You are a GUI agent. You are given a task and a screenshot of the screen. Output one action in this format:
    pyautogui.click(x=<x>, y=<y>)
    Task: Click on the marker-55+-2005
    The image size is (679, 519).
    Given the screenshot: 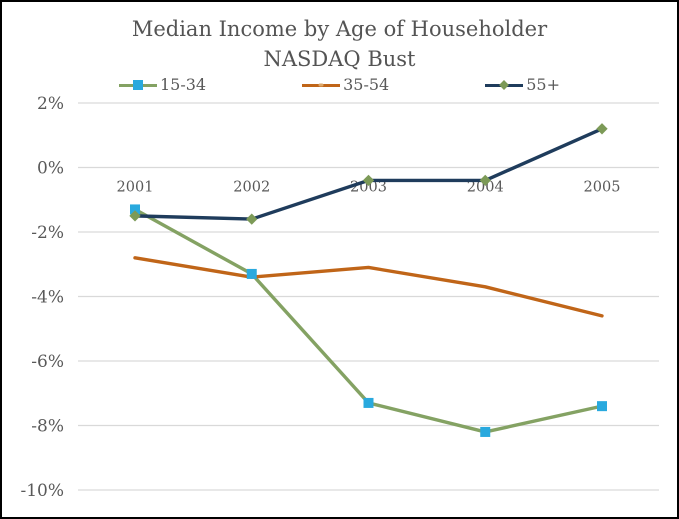 What is the action you would take?
    pyautogui.click(x=602, y=129)
    